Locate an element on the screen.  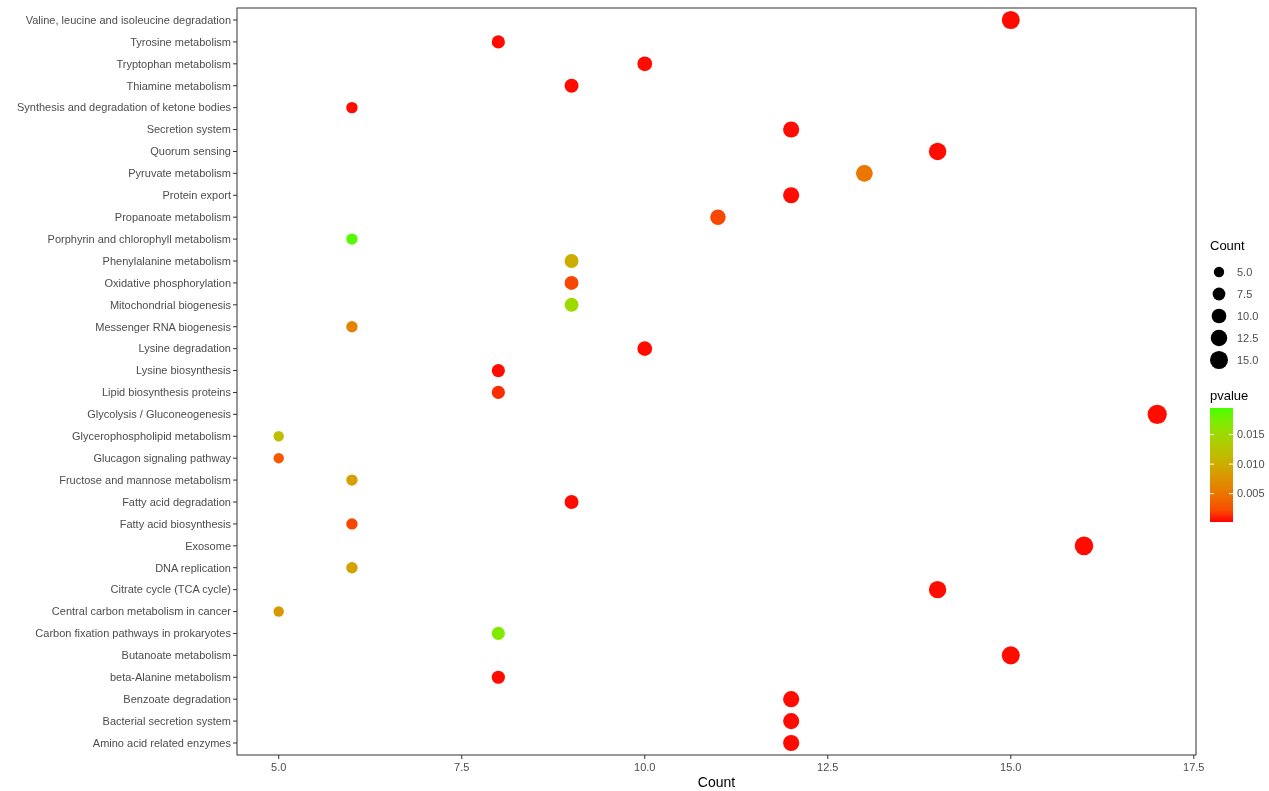
y-tick-label: DNA replication is located at coordinates (193, 567).